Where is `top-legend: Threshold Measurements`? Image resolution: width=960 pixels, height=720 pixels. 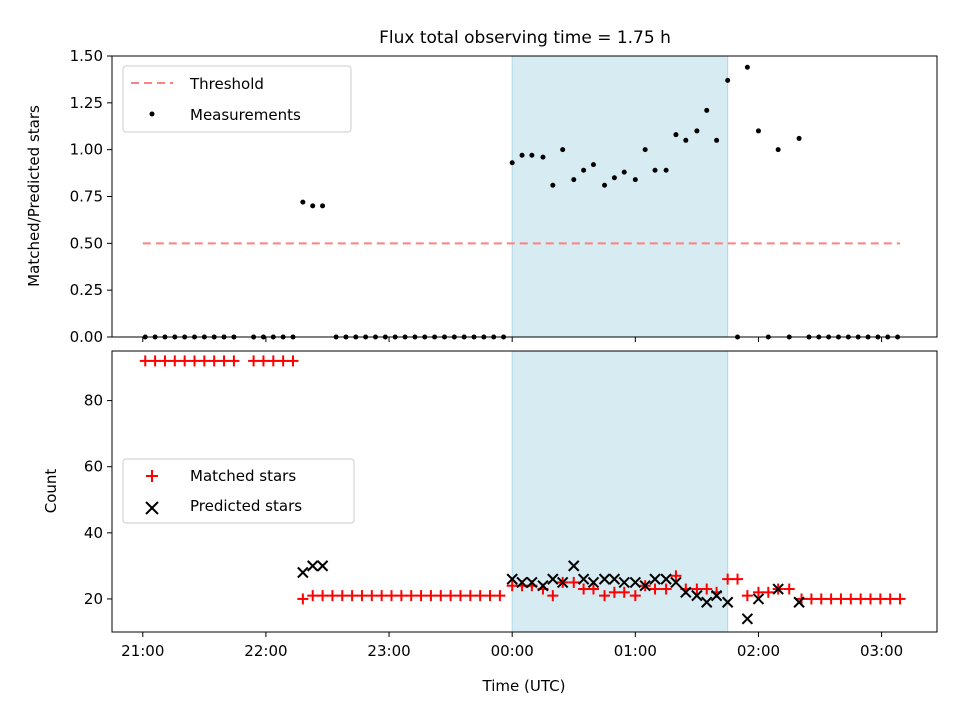 top-legend: Threshold Measurements is located at coordinates (237, 99).